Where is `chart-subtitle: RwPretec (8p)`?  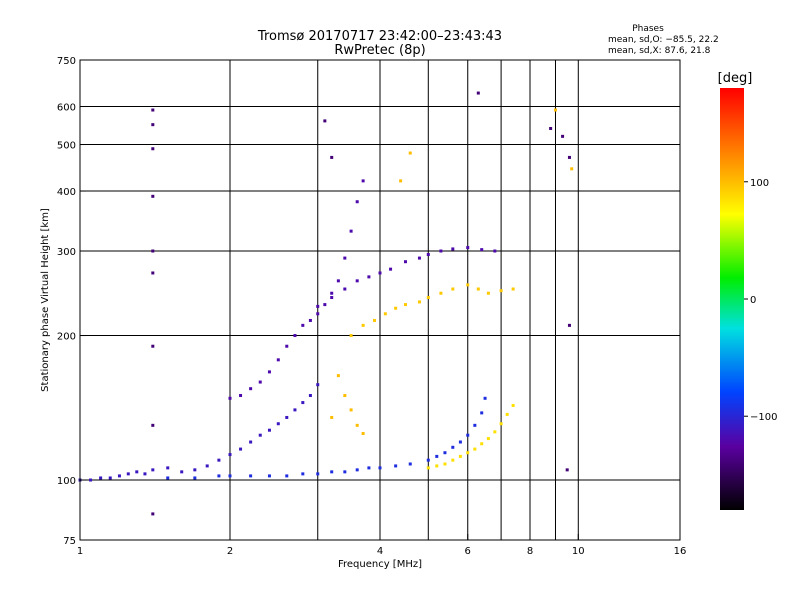
chart-subtitle: RwPretec (8p) is located at coordinates (379, 50).